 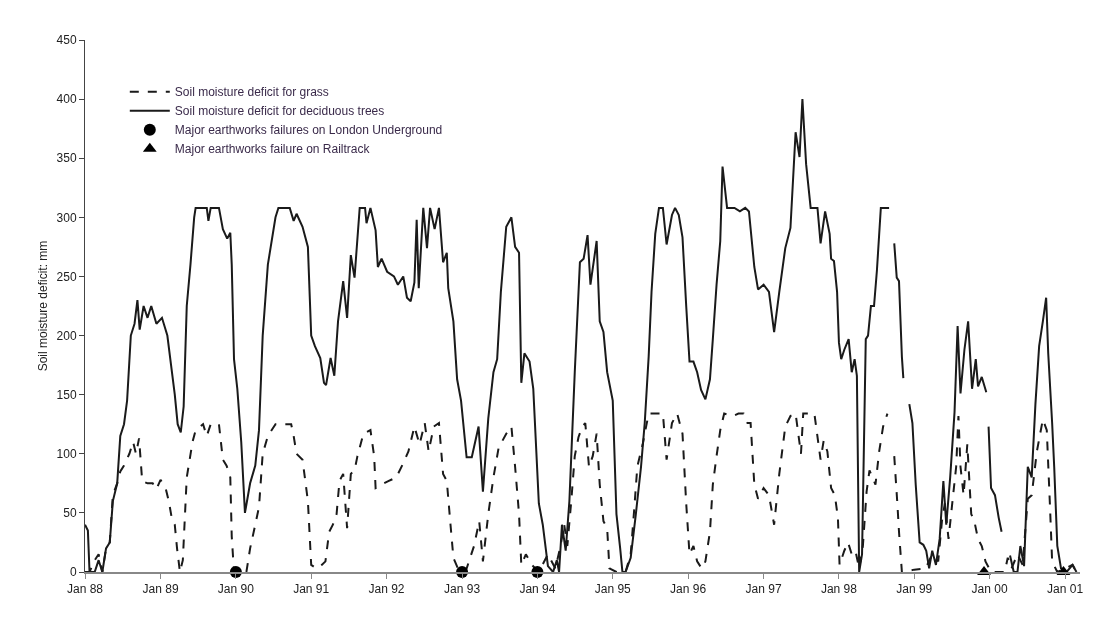 I want to click on x-tick-label: Jan 93, so click(x=462, y=589).